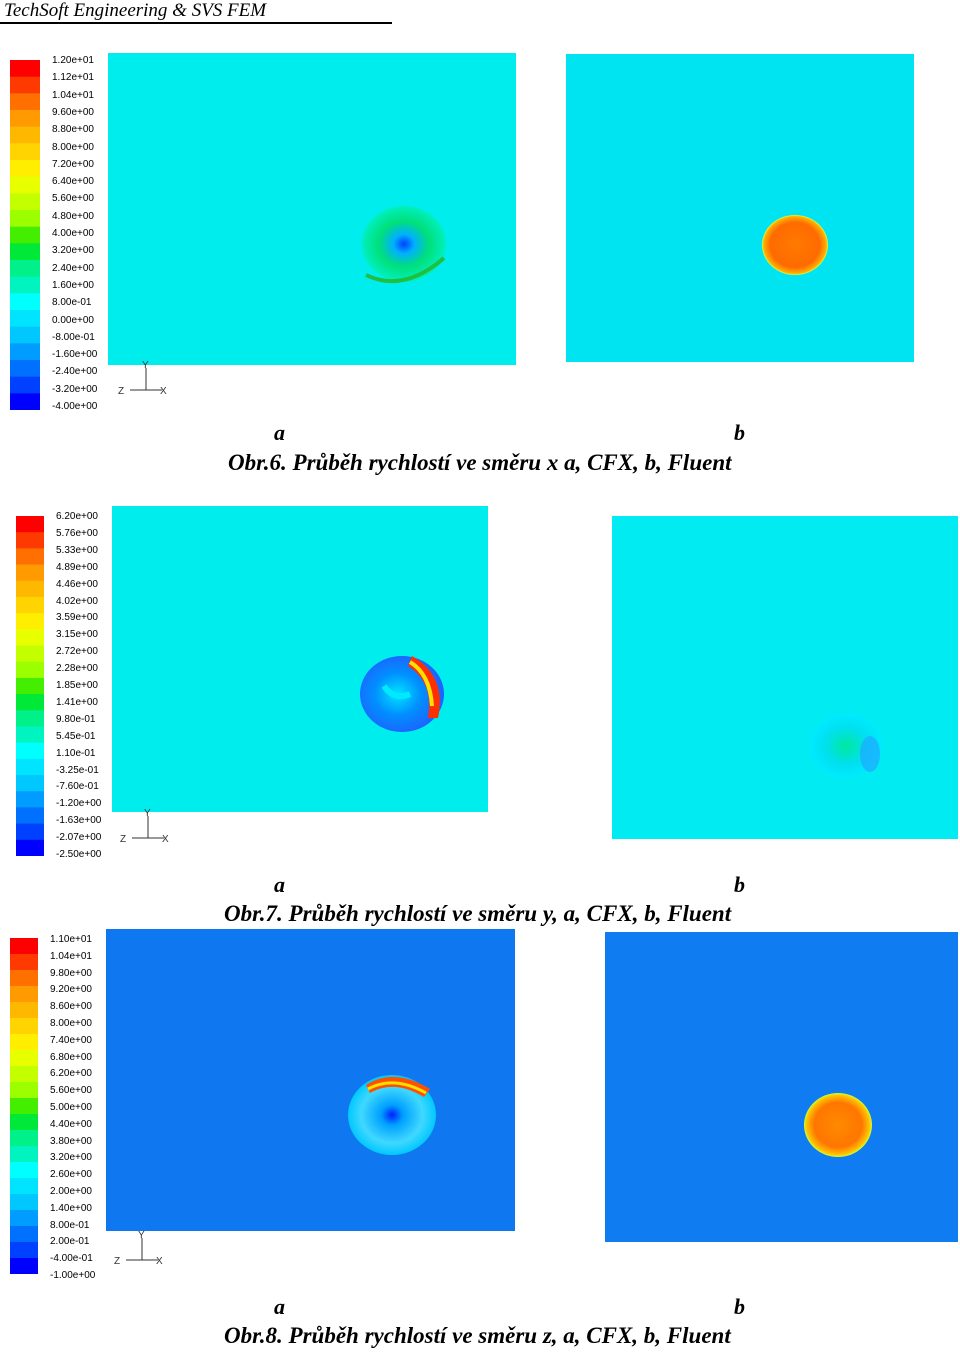 Image resolution: width=960 pixels, height=1353 pixels. Describe the element at coordinates (77, 652) in the screenshot. I see `legend-label: 2.72e+00` at that location.